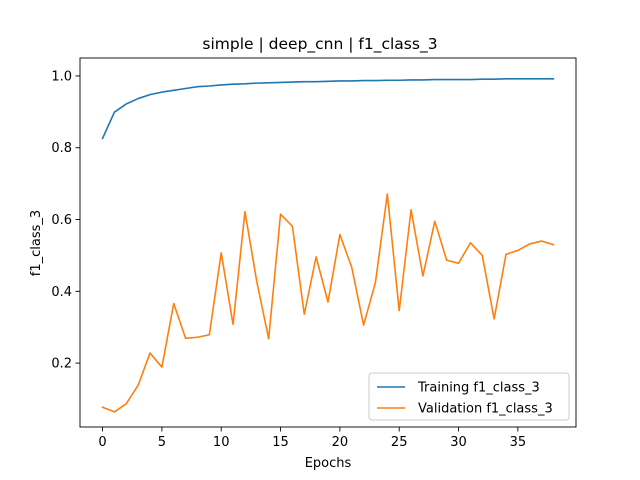  Describe the element at coordinates (458, 442) in the screenshot. I see `x-tick-label: 30` at that location.